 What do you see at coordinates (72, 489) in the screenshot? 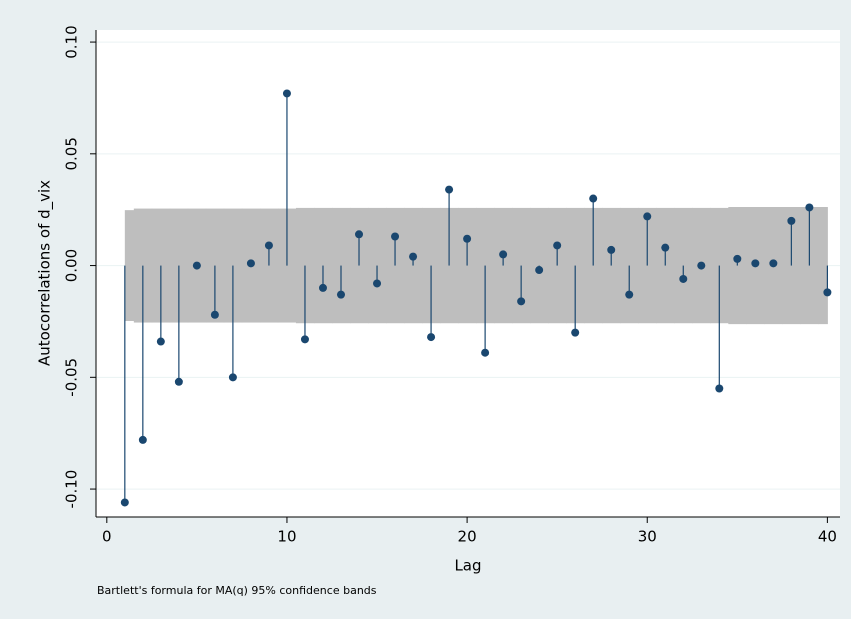
I see `y-tick-label: -0.10` at bounding box center [72, 489].